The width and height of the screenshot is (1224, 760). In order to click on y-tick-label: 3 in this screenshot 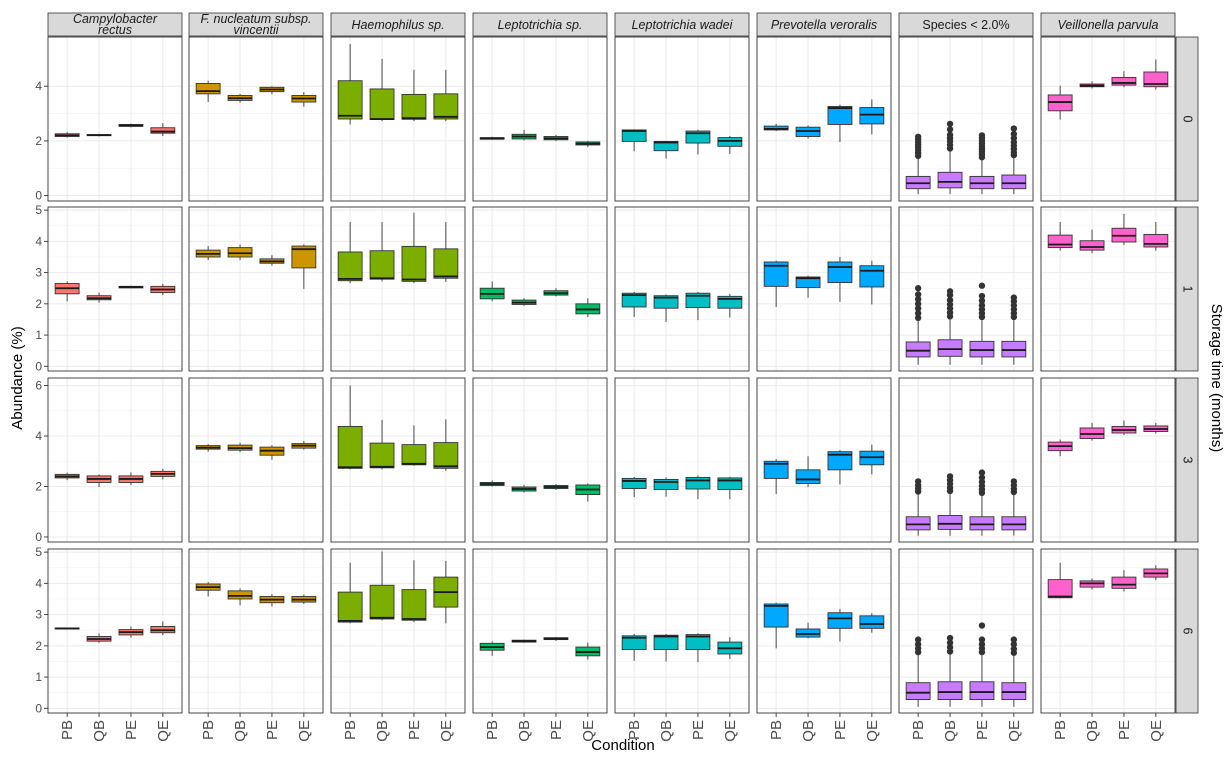, I will do `click(38, 615)`.